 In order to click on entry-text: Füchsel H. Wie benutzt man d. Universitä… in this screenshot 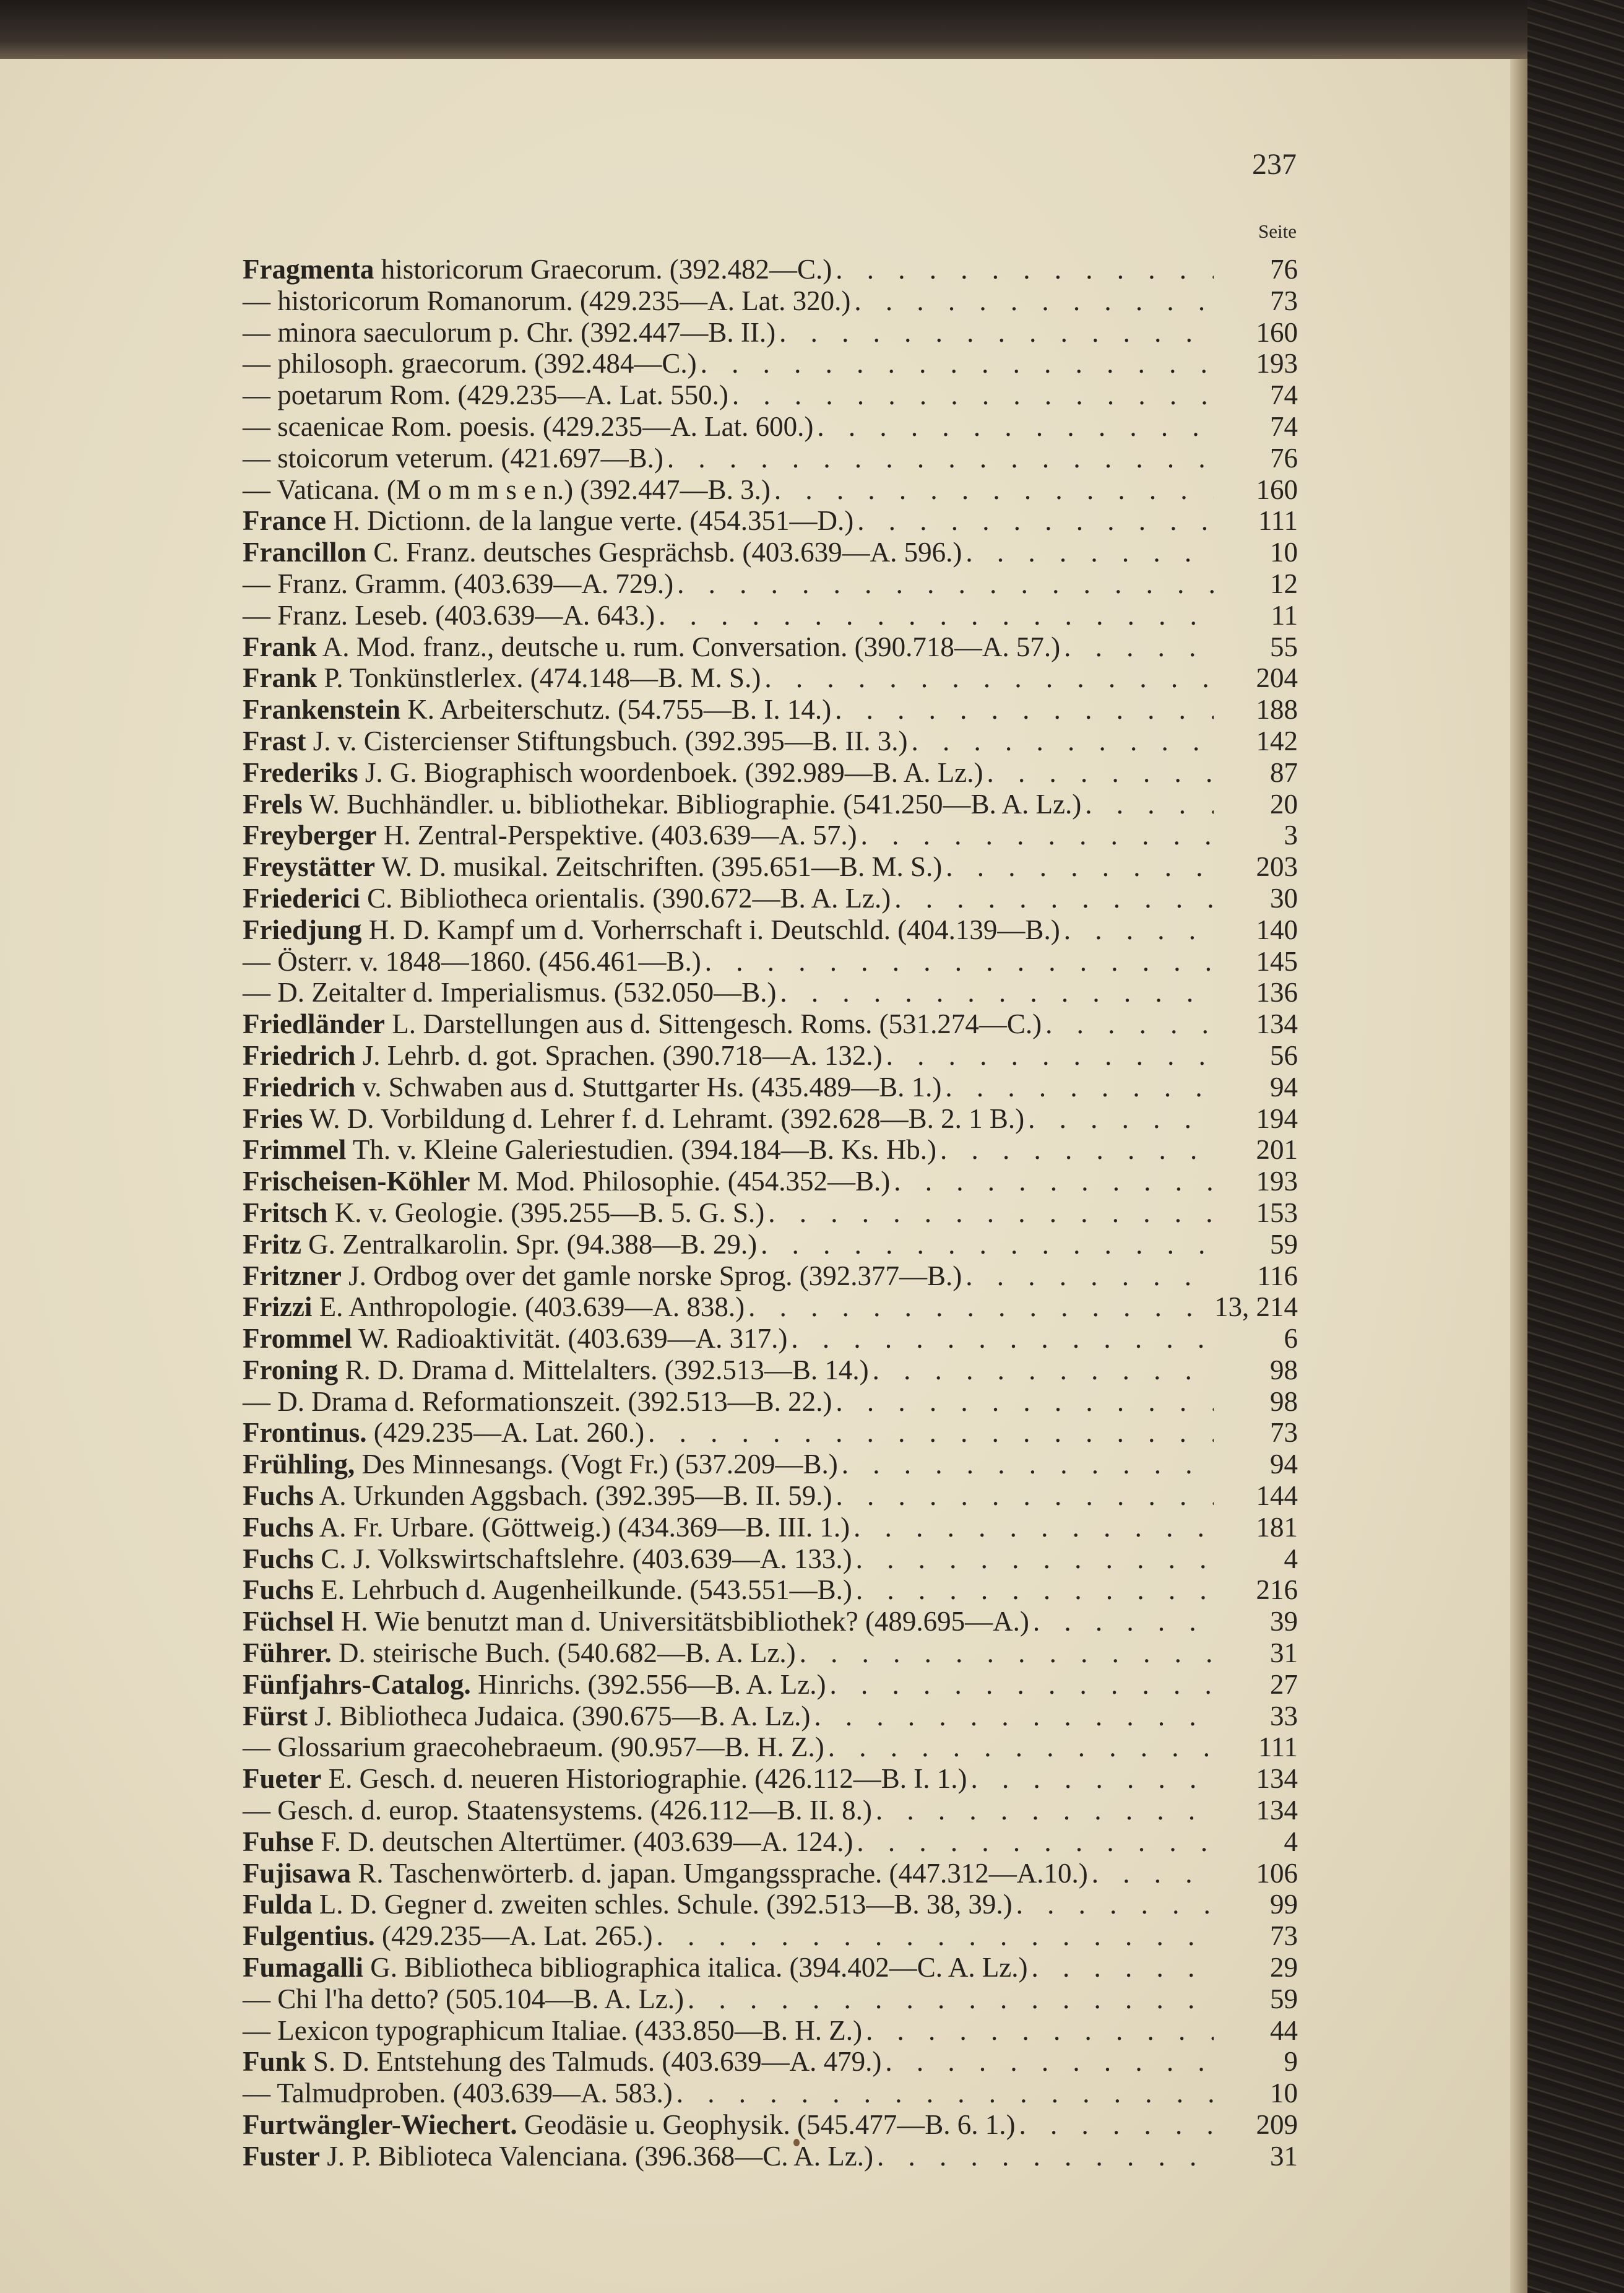, I will do `click(636, 1621)`.